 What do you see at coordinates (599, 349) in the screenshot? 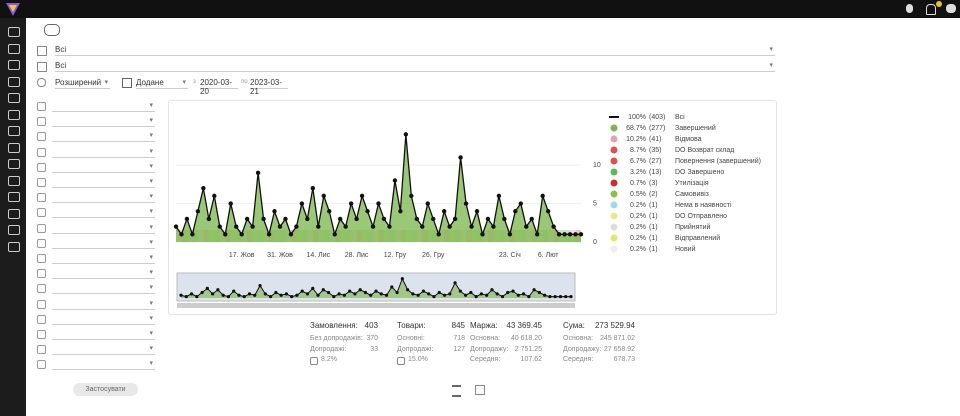
I see `summary-row-value: 27 658.92` at bounding box center [599, 349].